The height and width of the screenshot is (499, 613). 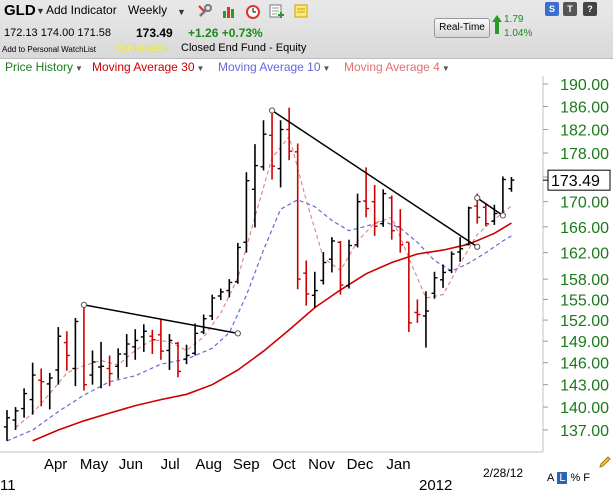 I want to click on y-tick-label: 166.00, so click(x=584, y=228).